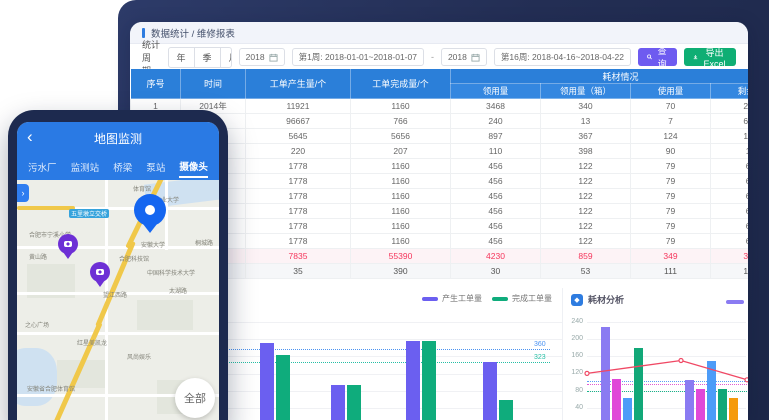 This screenshot has height=420, width=769. Describe the element at coordinates (193, 167) in the screenshot. I see `phone-tab-摄像头: 摄像头` at that location.